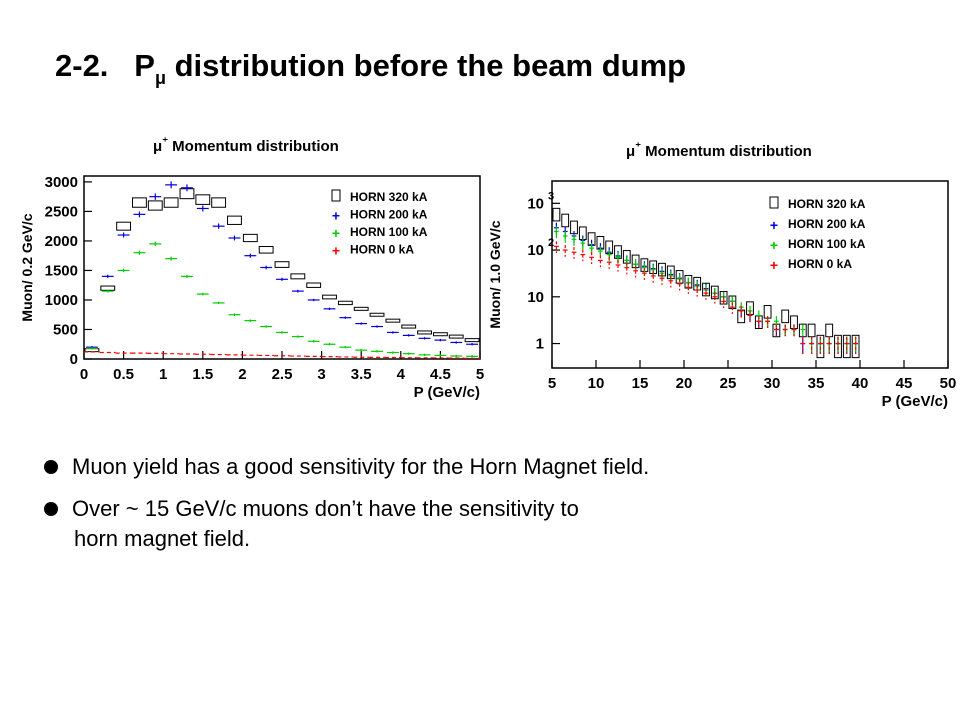  Describe the element at coordinates (27, 267) in the screenshot. I see `y-axis-label: Muon/ 0.2 GeV/c` at that location.